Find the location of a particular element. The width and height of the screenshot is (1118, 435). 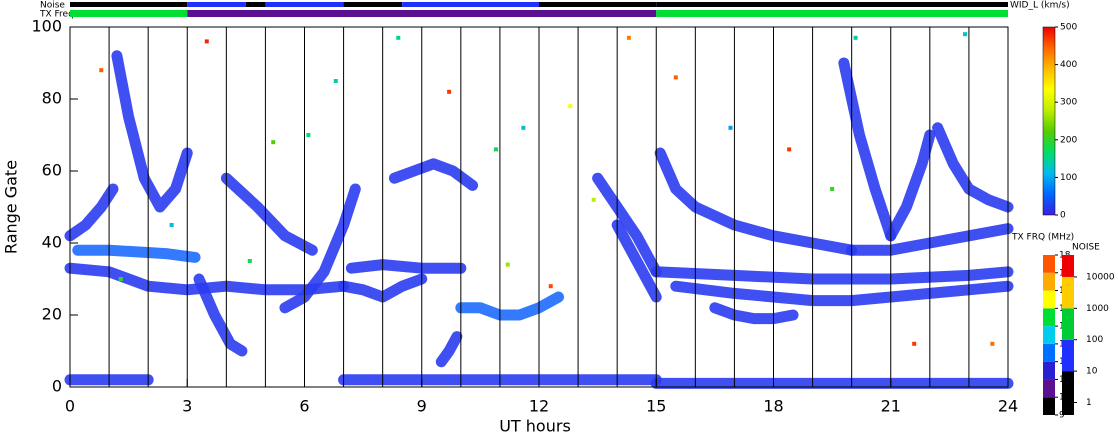

noise-bar-tick-label: 10 is located at coordinates (1092, 372).